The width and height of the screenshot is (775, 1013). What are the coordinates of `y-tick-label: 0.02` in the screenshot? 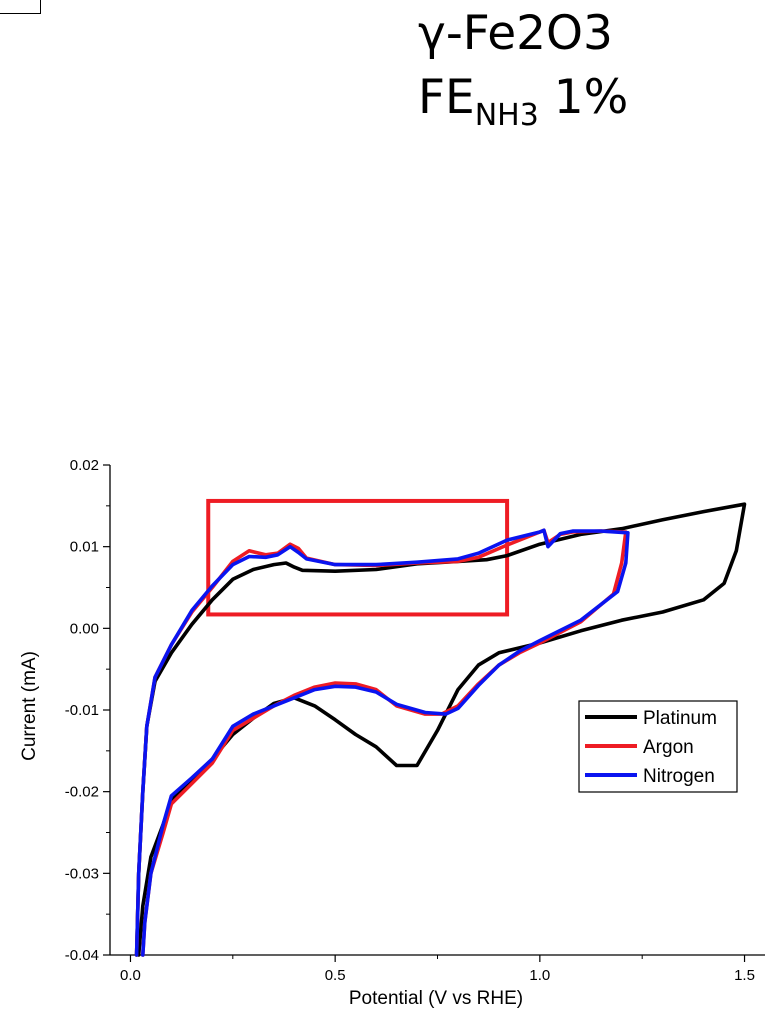 It's located at (84, 465).